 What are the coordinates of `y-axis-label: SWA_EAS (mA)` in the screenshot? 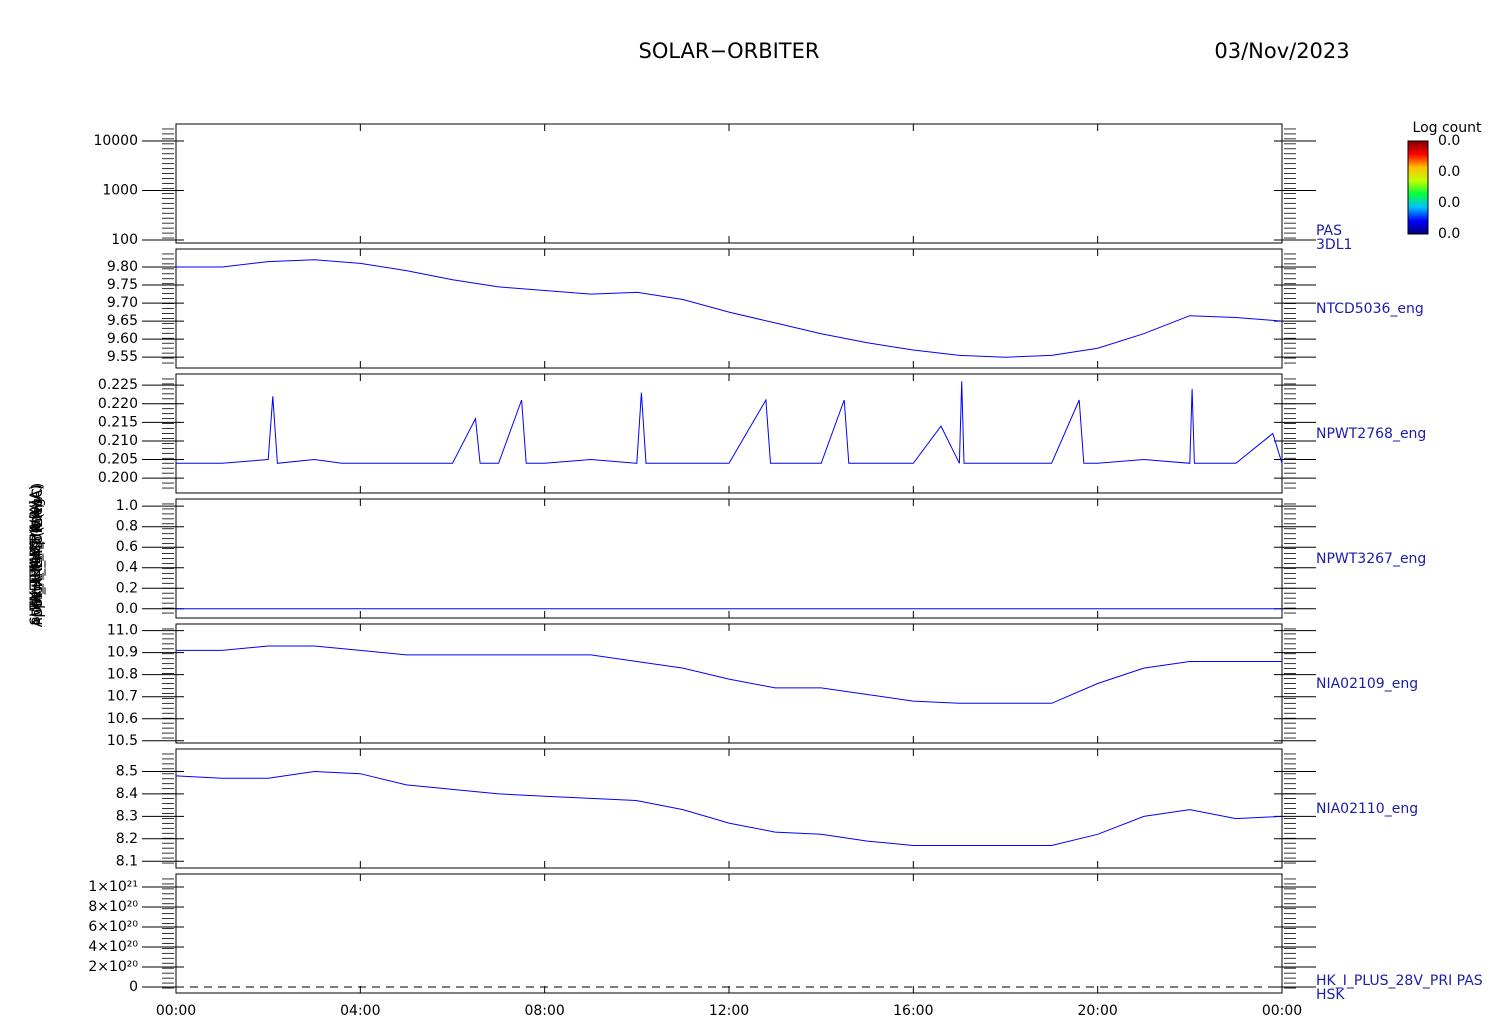 It's located at (38, 555).